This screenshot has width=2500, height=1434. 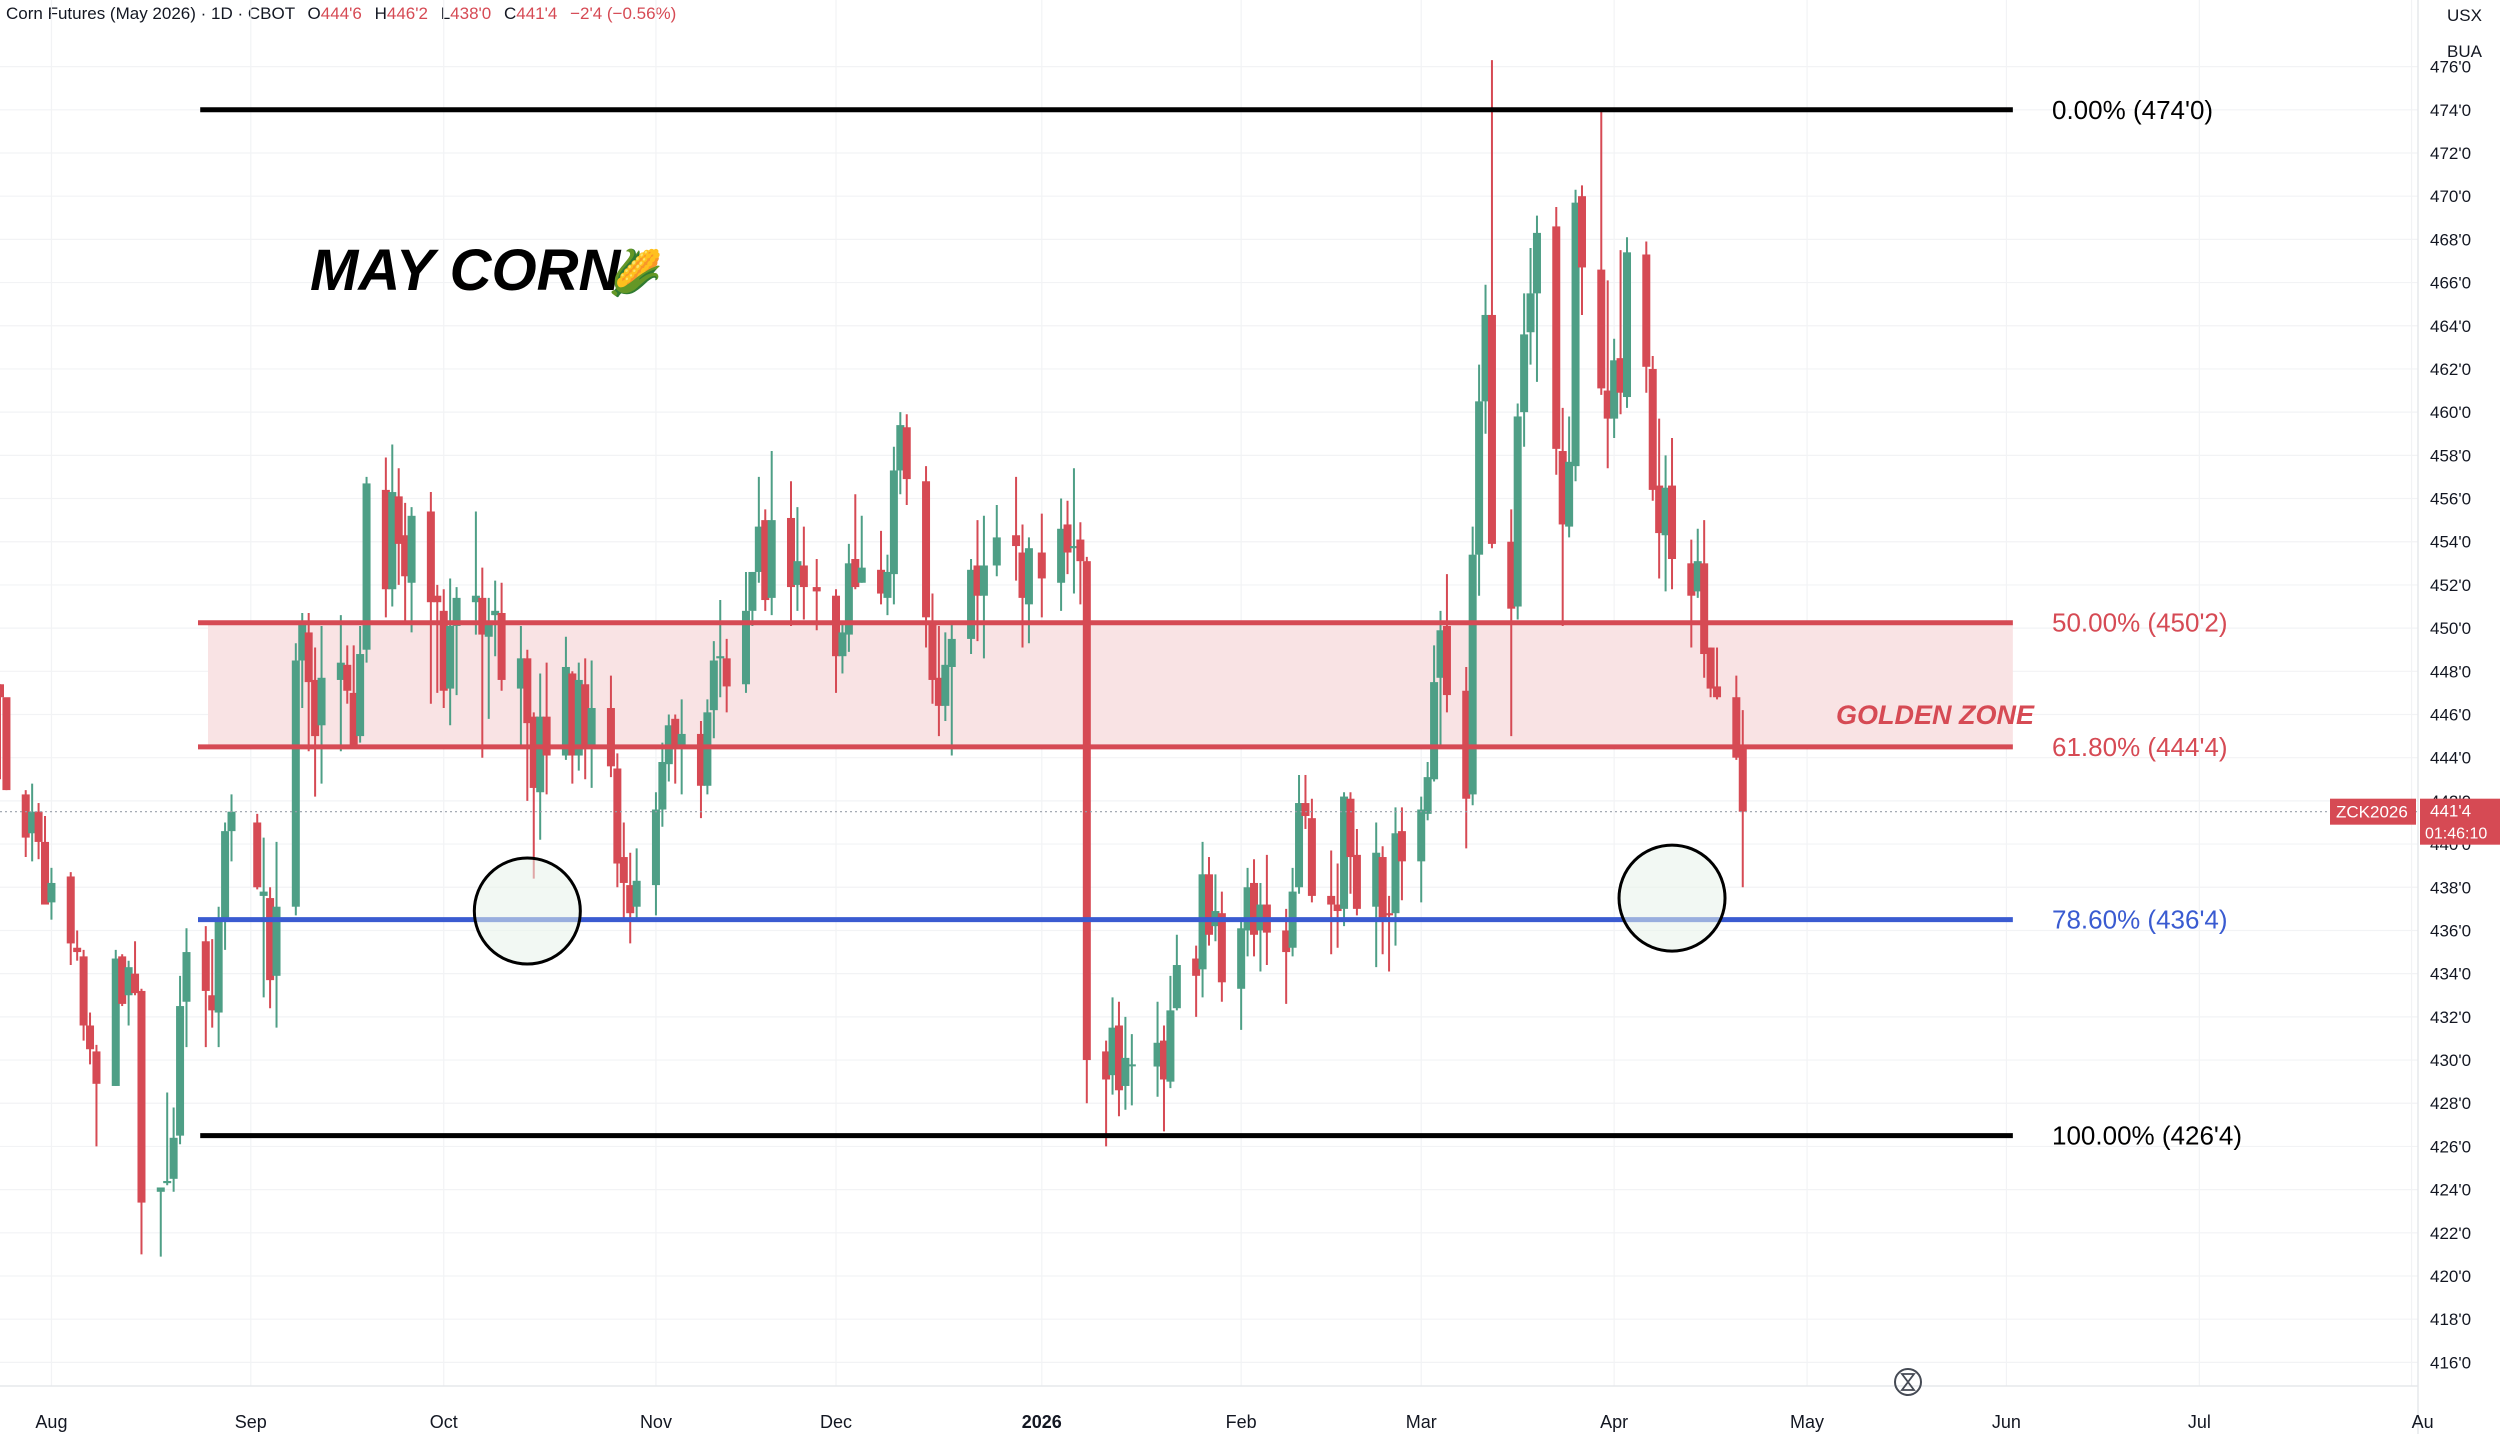 I want to click on golden-zone-label: GOLDEN ZONE, so click(x=1935, y=715).